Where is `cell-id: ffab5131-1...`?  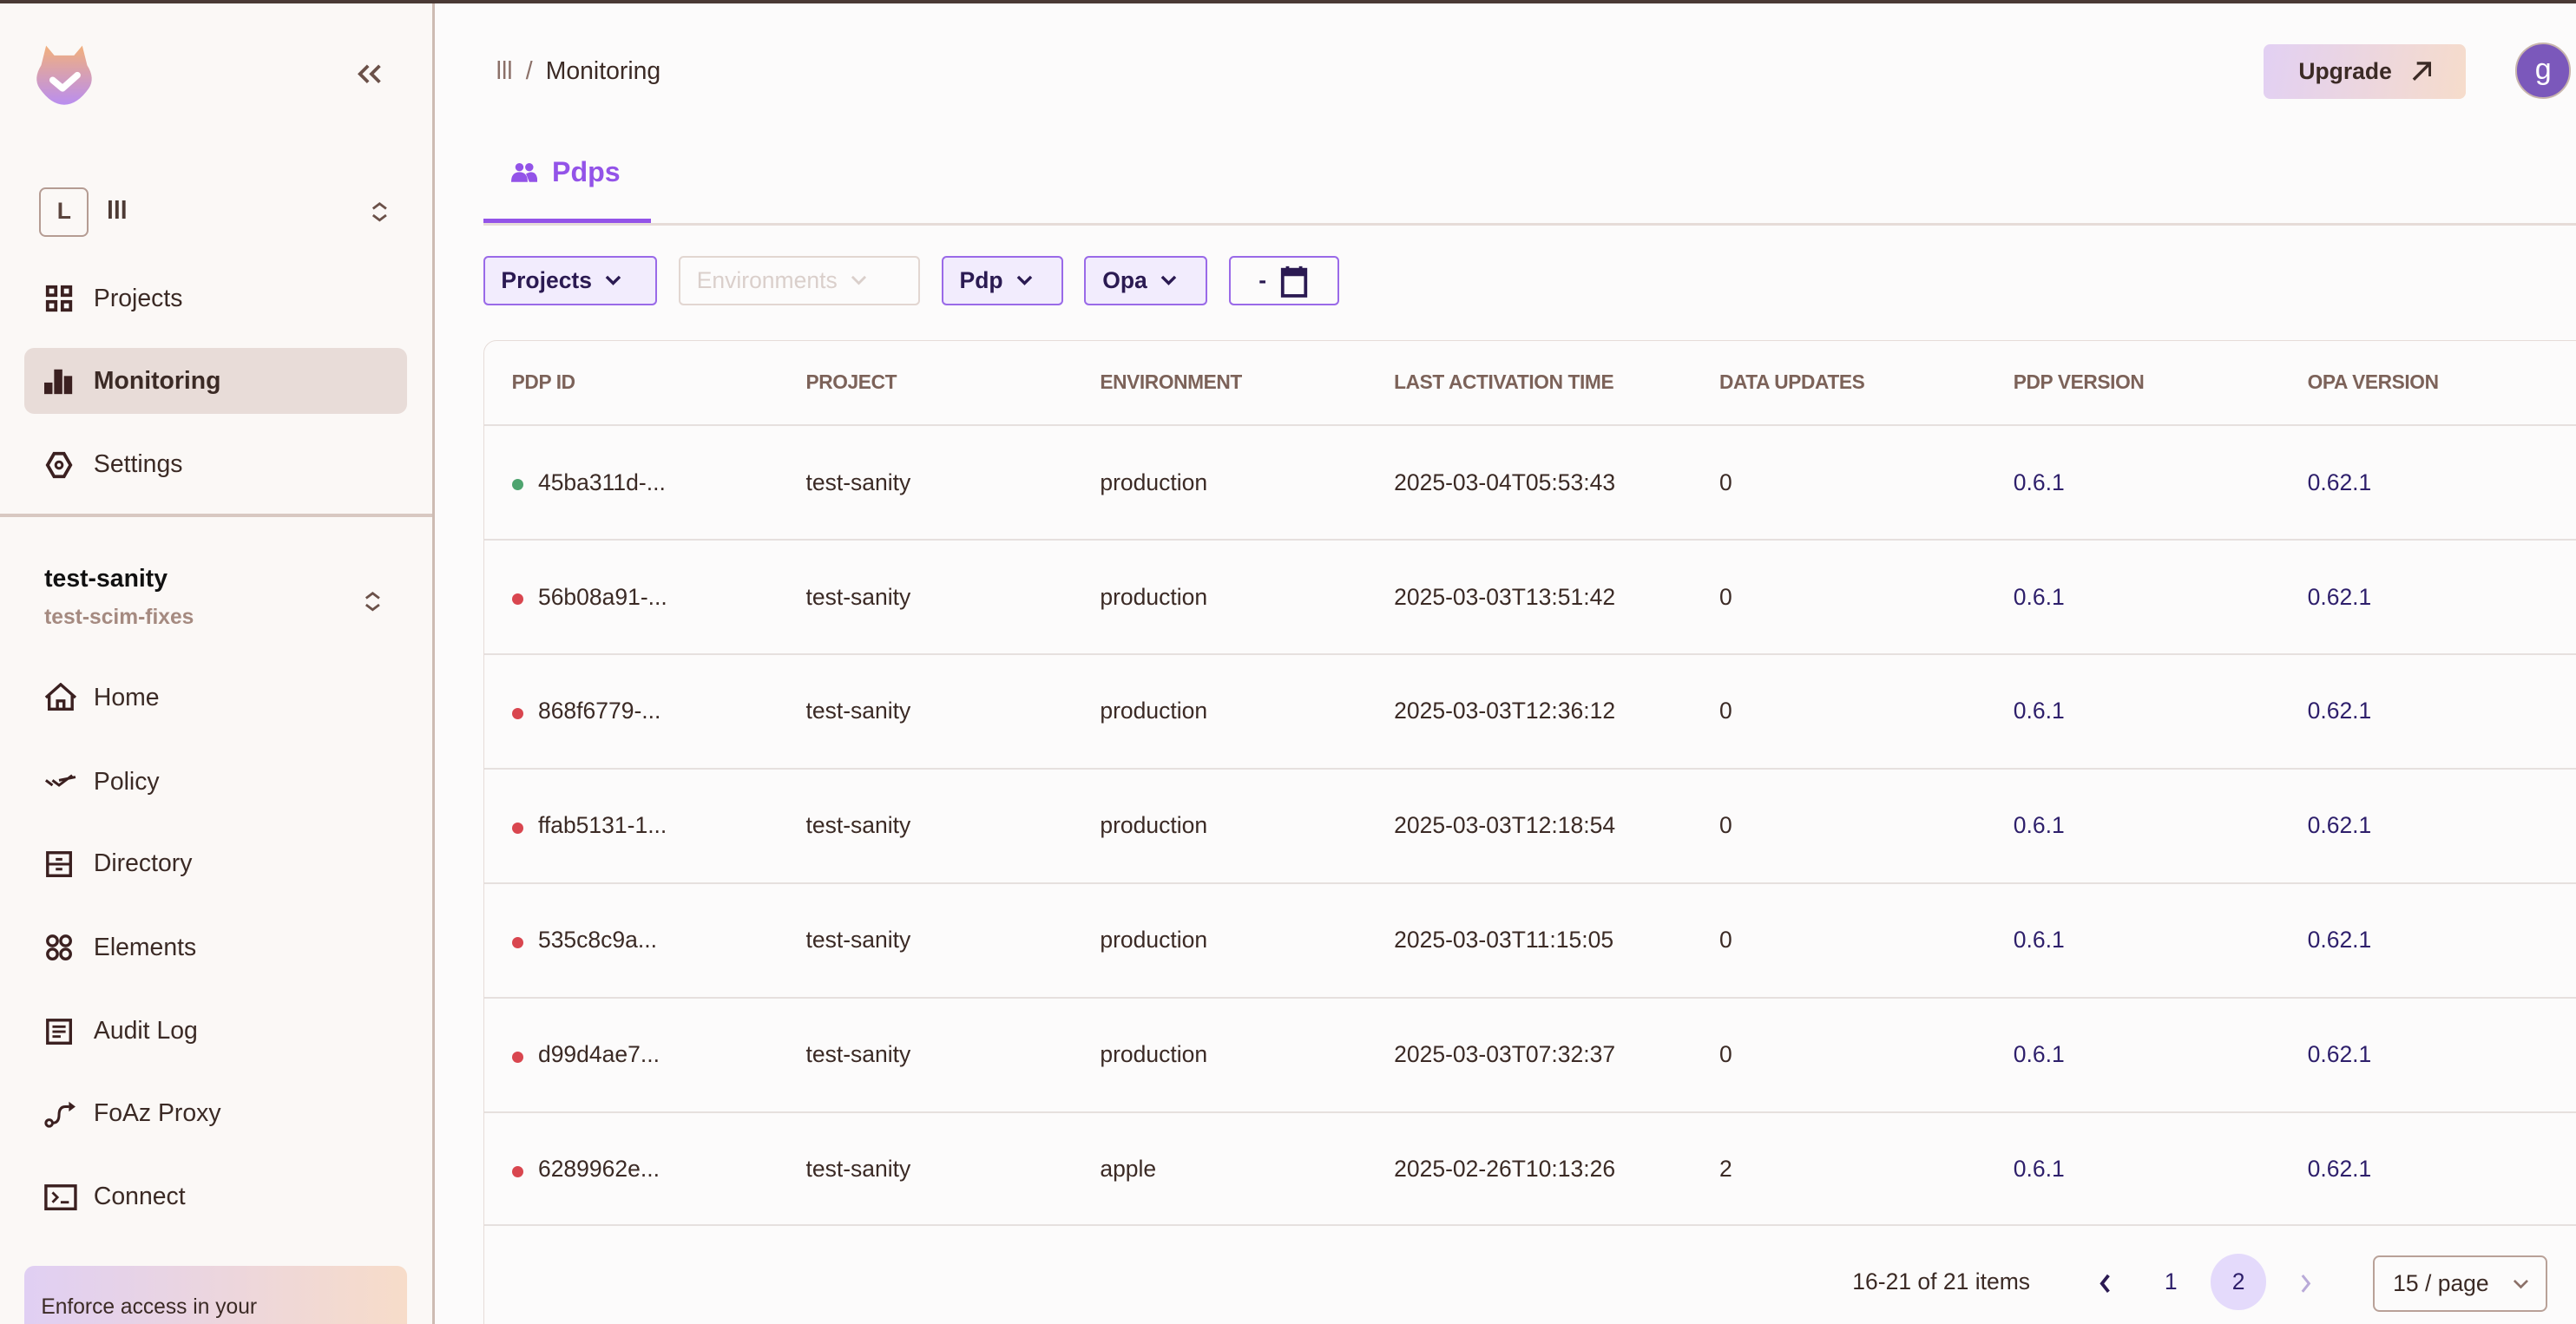
cell-id: ffab5131-1... is located at coordinates (602, 825).